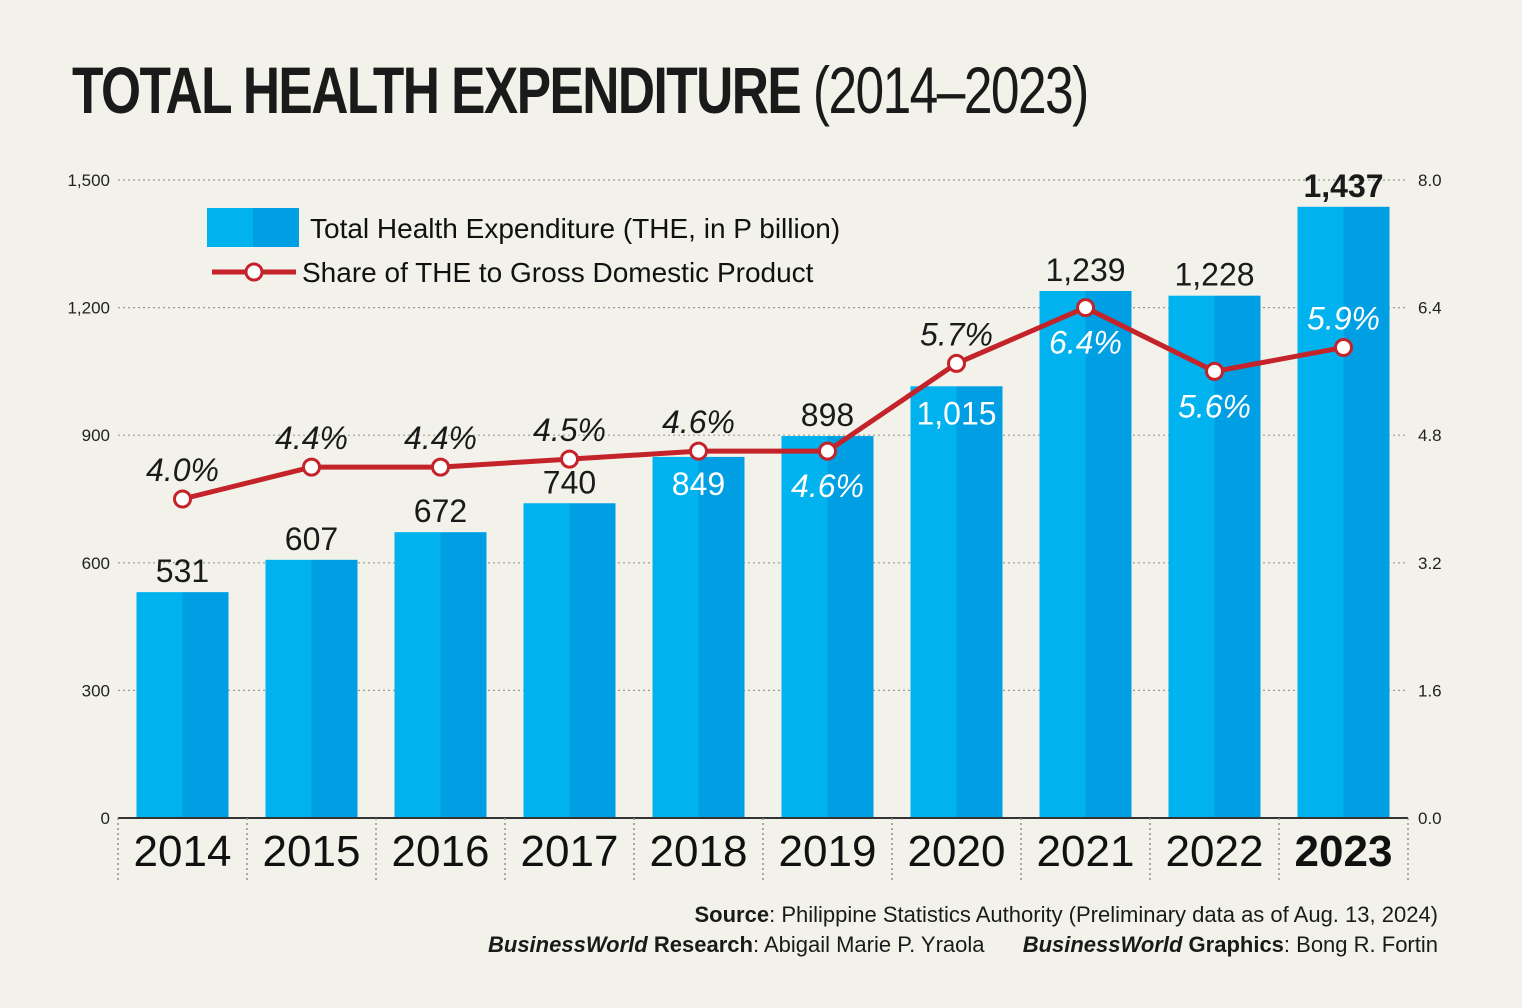 The image size is (1522, 1008). I want to click on source-label: Source, so click(732, 914).